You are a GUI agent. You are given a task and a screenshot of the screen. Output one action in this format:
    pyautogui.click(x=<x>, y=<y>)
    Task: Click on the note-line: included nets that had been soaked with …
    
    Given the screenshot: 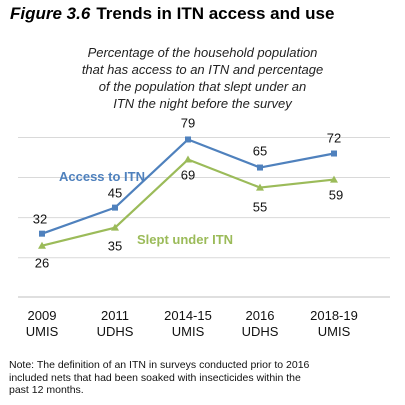 What is the action you would take?
    pyautogui.click(x=155, y=377)
    